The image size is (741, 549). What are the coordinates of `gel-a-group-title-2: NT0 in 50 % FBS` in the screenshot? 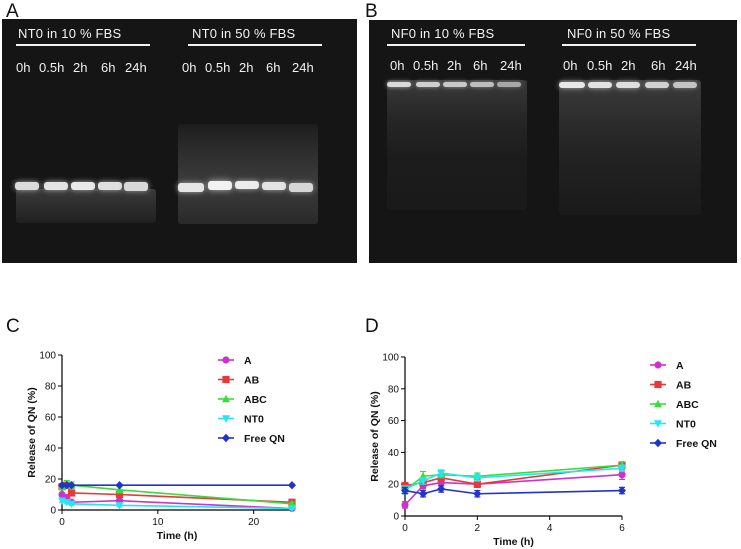 It's located at (244, 33).